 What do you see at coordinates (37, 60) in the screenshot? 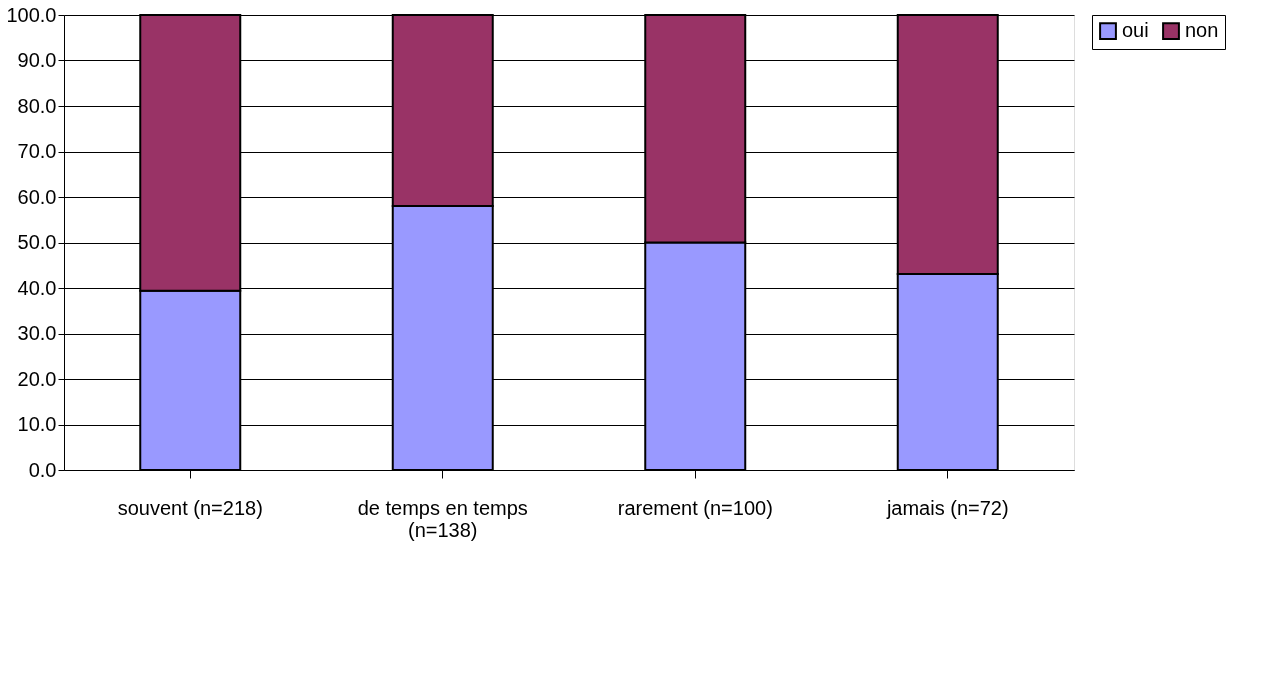
I see `y-tick-label: 90.0` at bounding box center [37, 60].